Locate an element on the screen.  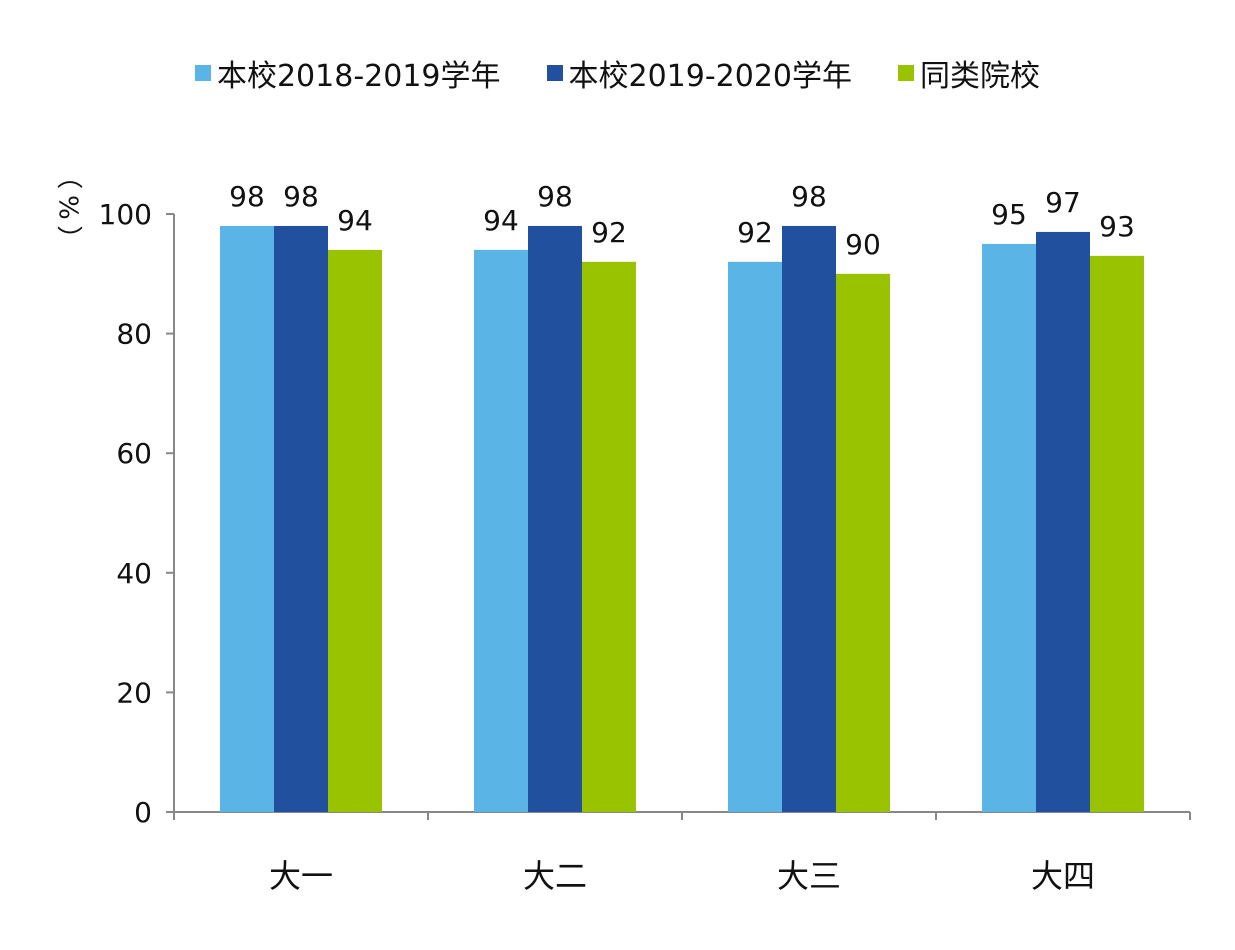
y-tick-label-0: 0 is located at coordinates (143, 812).